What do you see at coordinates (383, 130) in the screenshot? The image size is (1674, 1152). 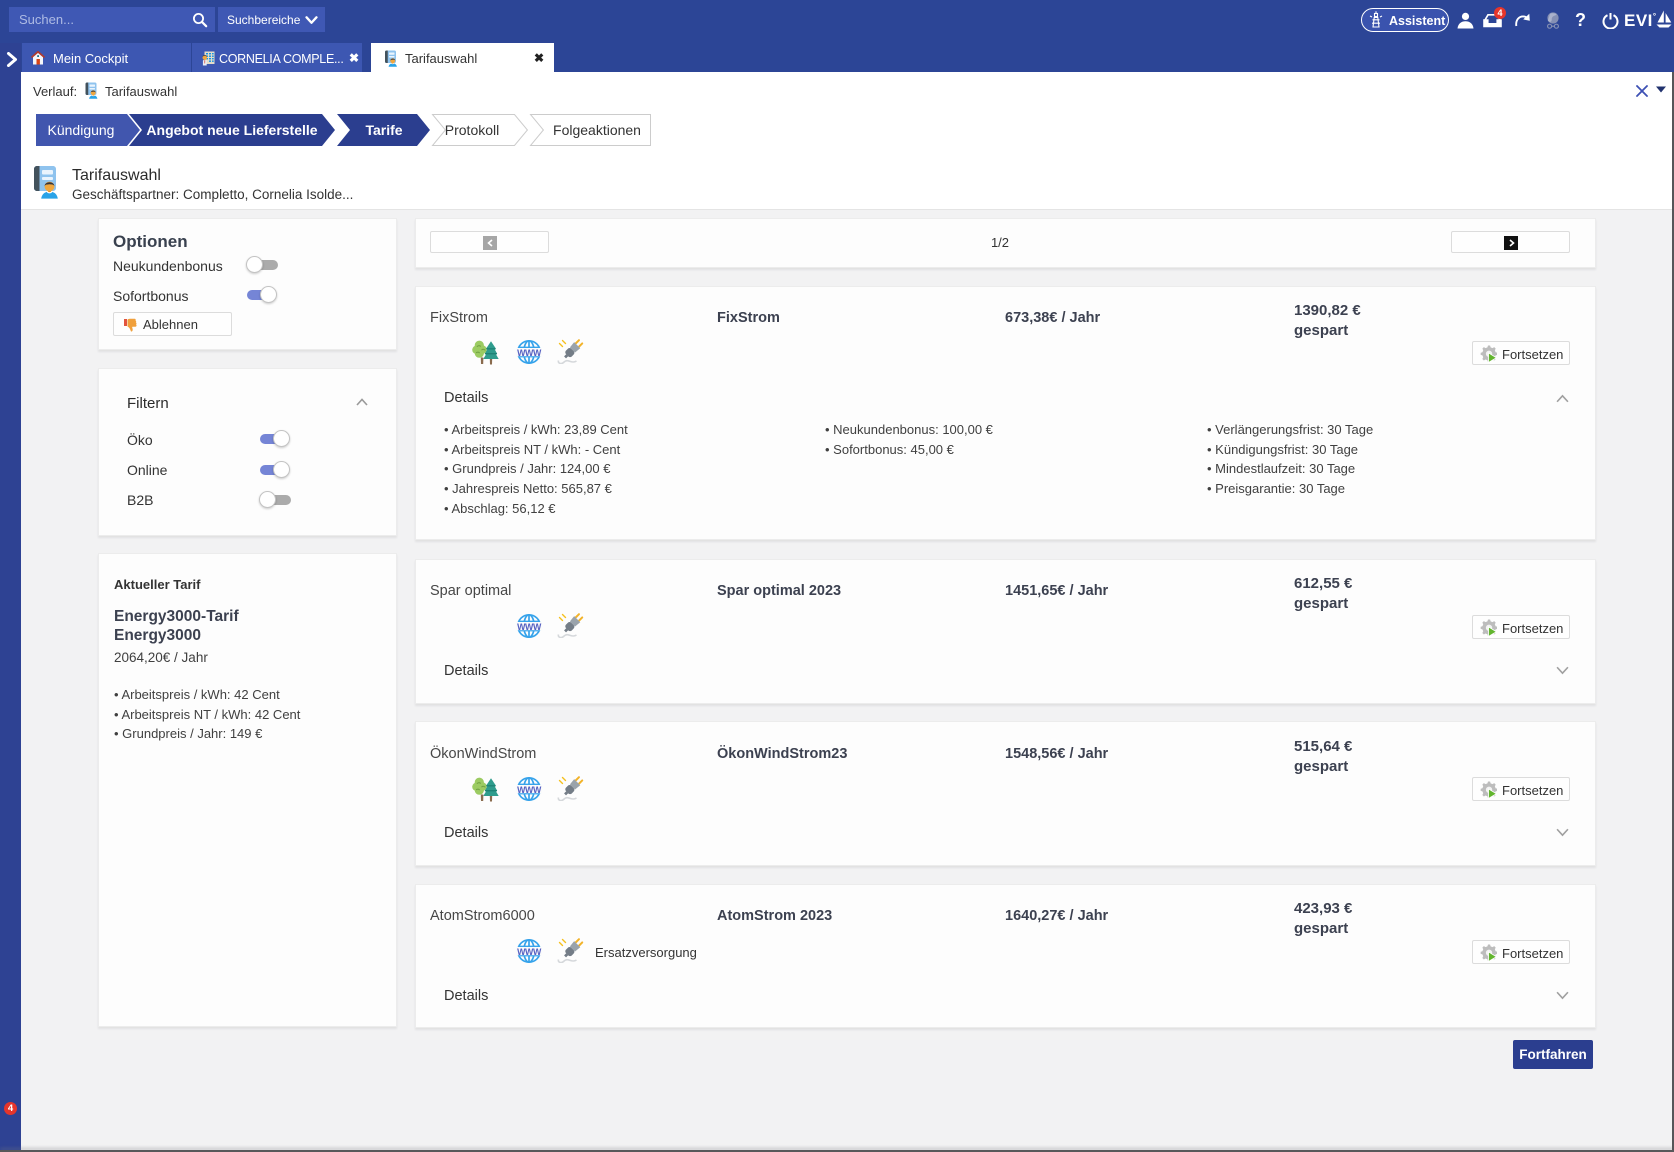 I see `svg-text: Tarife` at bounding box center [383, 130].